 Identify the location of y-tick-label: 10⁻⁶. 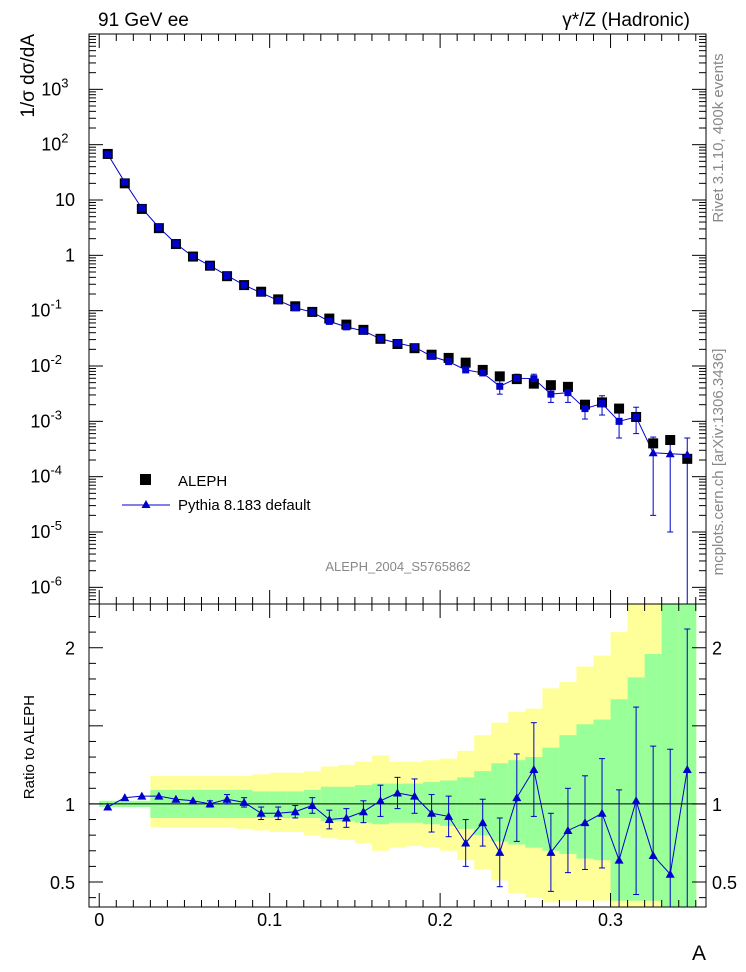
(46, 585).